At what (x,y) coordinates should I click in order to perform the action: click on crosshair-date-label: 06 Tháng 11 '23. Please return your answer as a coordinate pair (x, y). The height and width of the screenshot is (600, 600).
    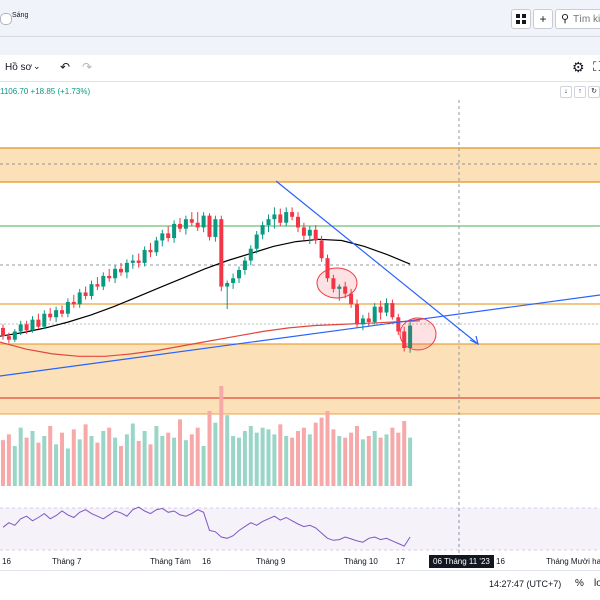
    Looking at the image, I should click on (461, 561).